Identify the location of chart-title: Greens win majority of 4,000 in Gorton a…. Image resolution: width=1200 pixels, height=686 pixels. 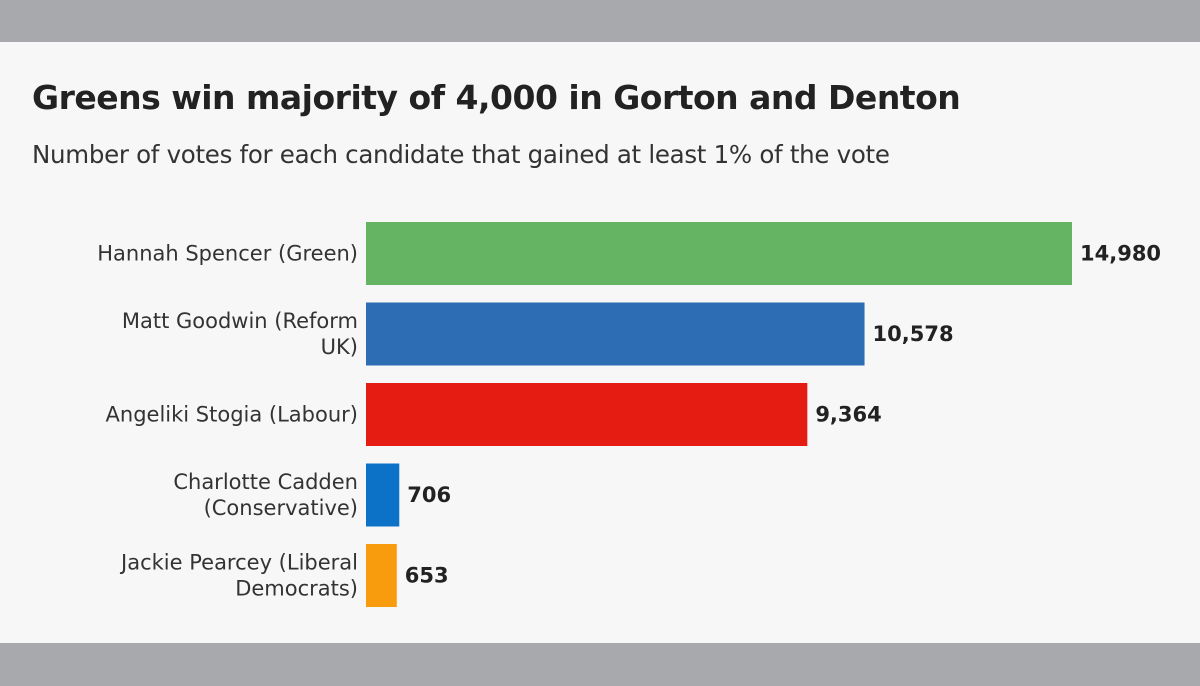
(496, 97).